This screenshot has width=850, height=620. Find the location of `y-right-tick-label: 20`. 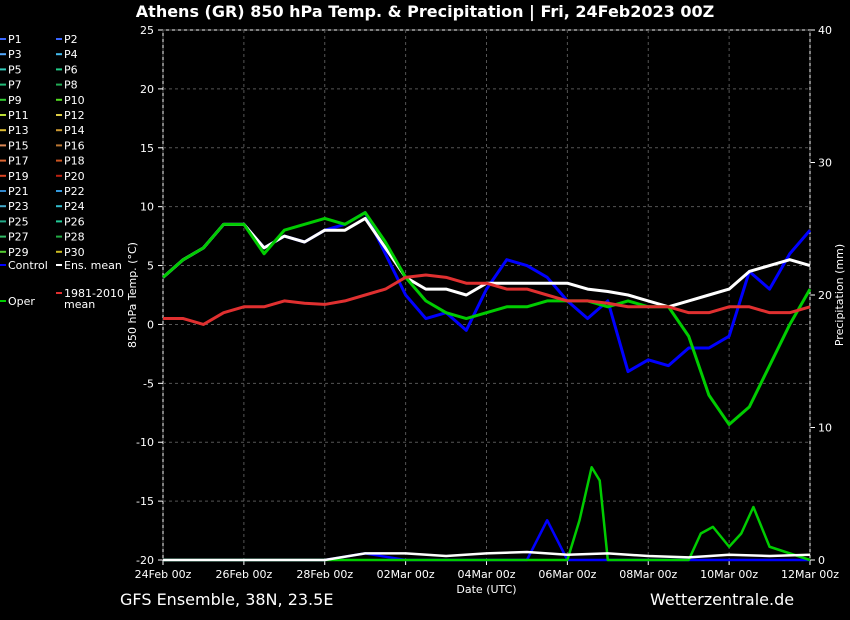

y-right-tick-label: 20 is located at coordinates (825, 295).